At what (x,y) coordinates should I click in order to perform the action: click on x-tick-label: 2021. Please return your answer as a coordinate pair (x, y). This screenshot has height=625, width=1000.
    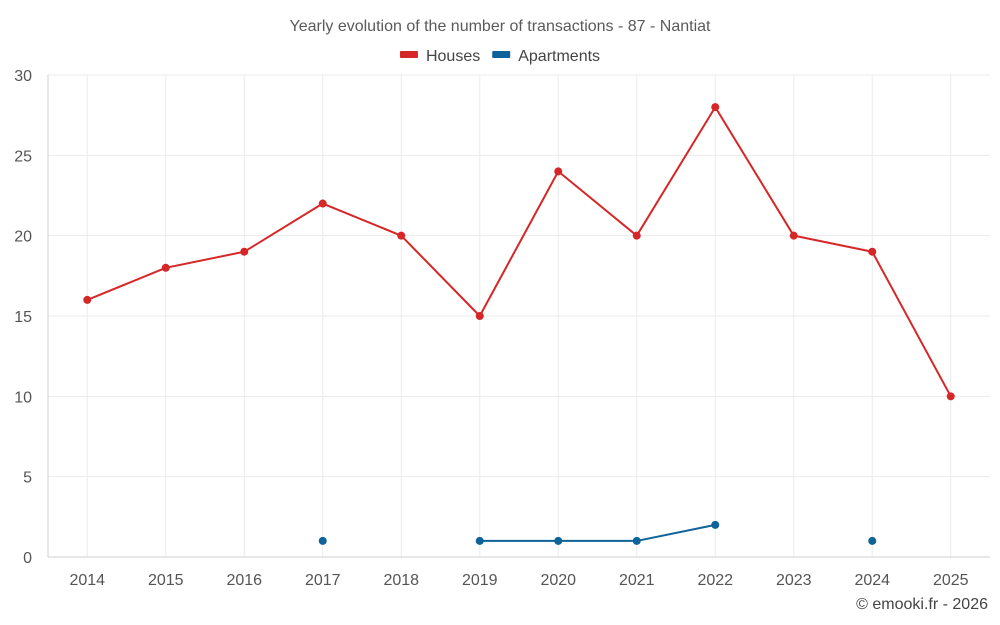
    Looking at the image, I should click on (637, 580).